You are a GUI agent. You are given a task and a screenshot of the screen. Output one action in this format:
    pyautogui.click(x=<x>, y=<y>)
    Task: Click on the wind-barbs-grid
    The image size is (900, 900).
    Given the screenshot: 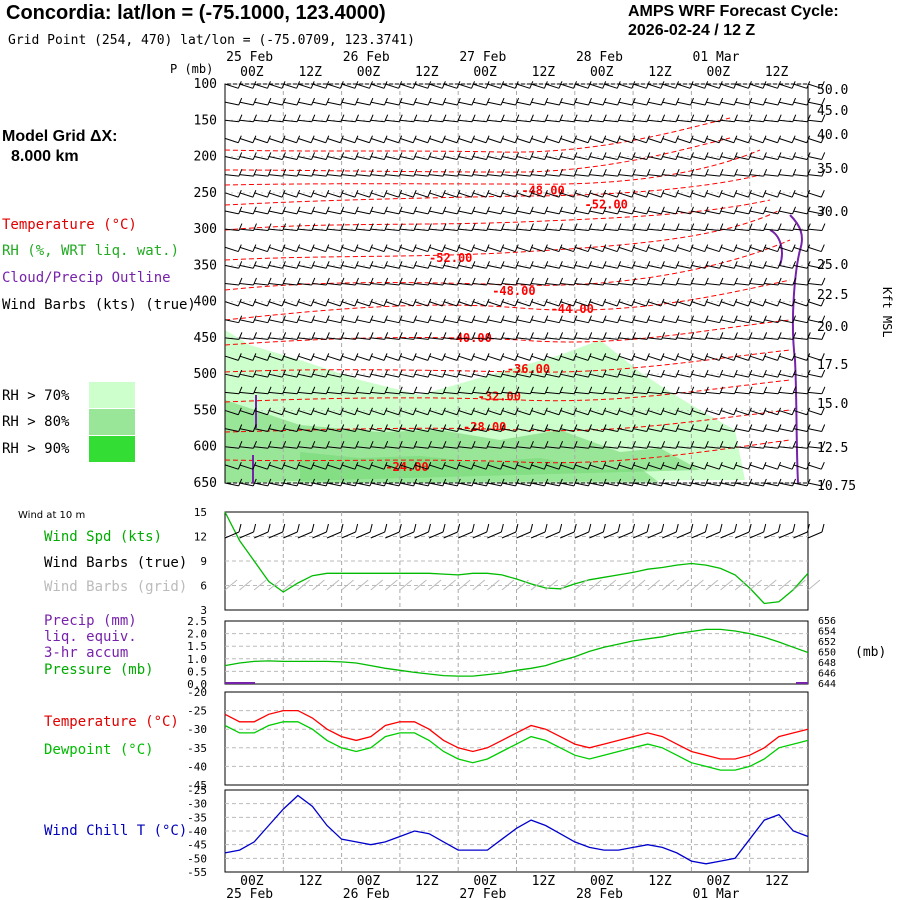 What is the action you would take?
    pyautogui.click(x=522, y=585)
    